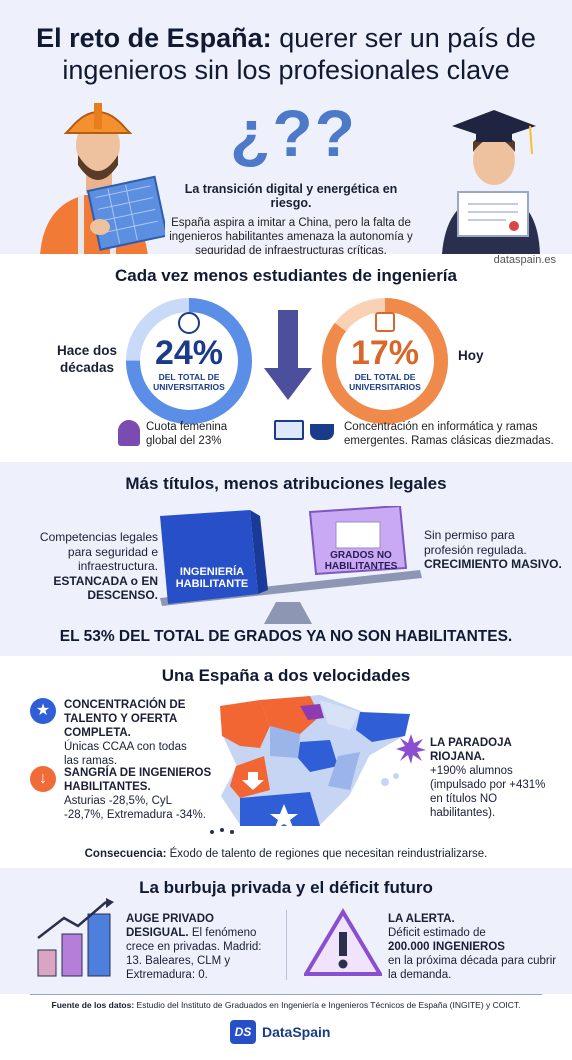 This screenshot has width=572, height=1060. Describe the element at coordinates (293, 133) in the screenshot. I see `question-marks: ¿??` at that location.